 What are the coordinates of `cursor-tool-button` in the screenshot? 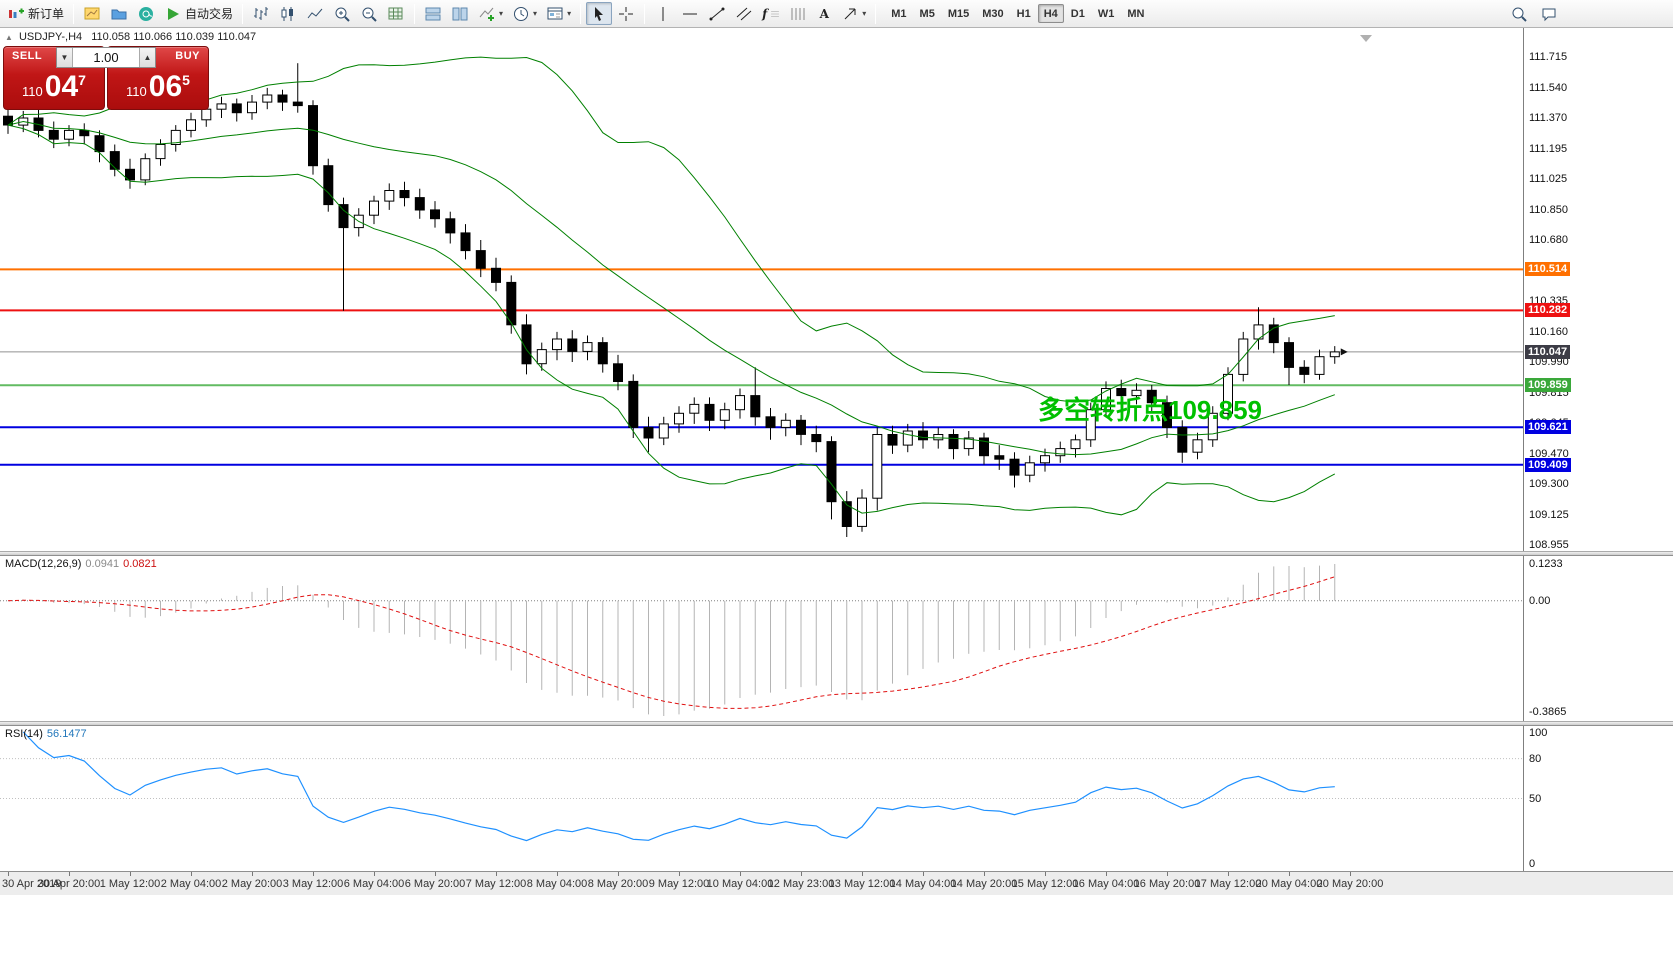 It's located at (599, 13).